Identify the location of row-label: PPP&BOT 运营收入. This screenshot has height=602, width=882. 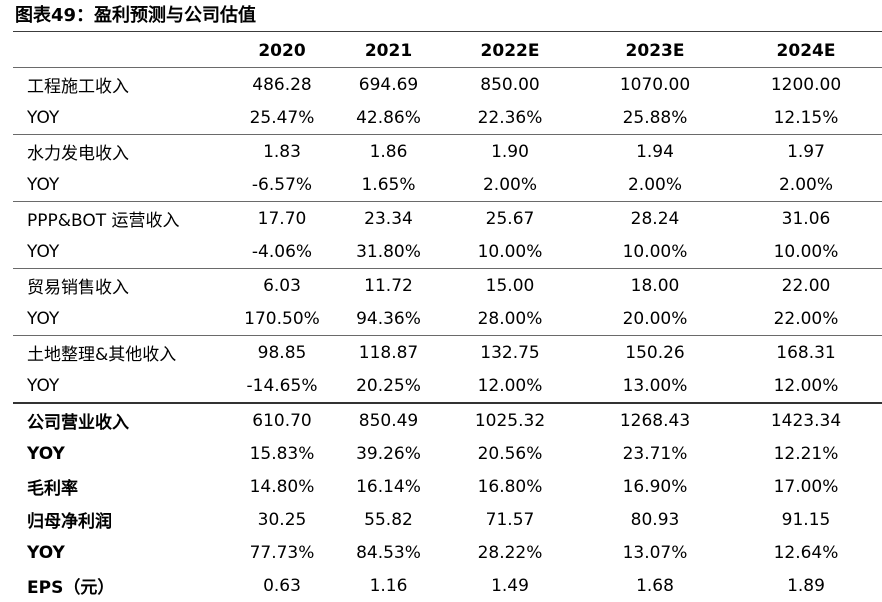
(120, 219).